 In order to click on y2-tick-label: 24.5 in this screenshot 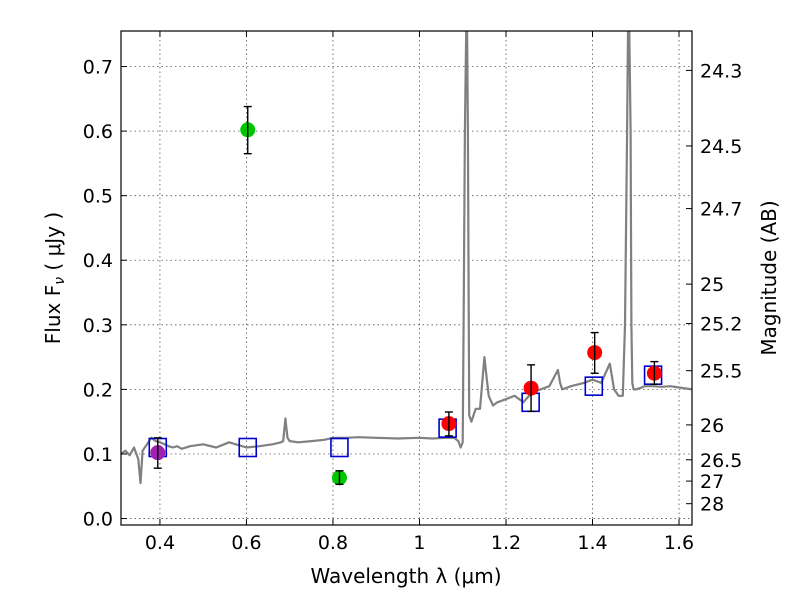, I will do `click(721, 147)`.